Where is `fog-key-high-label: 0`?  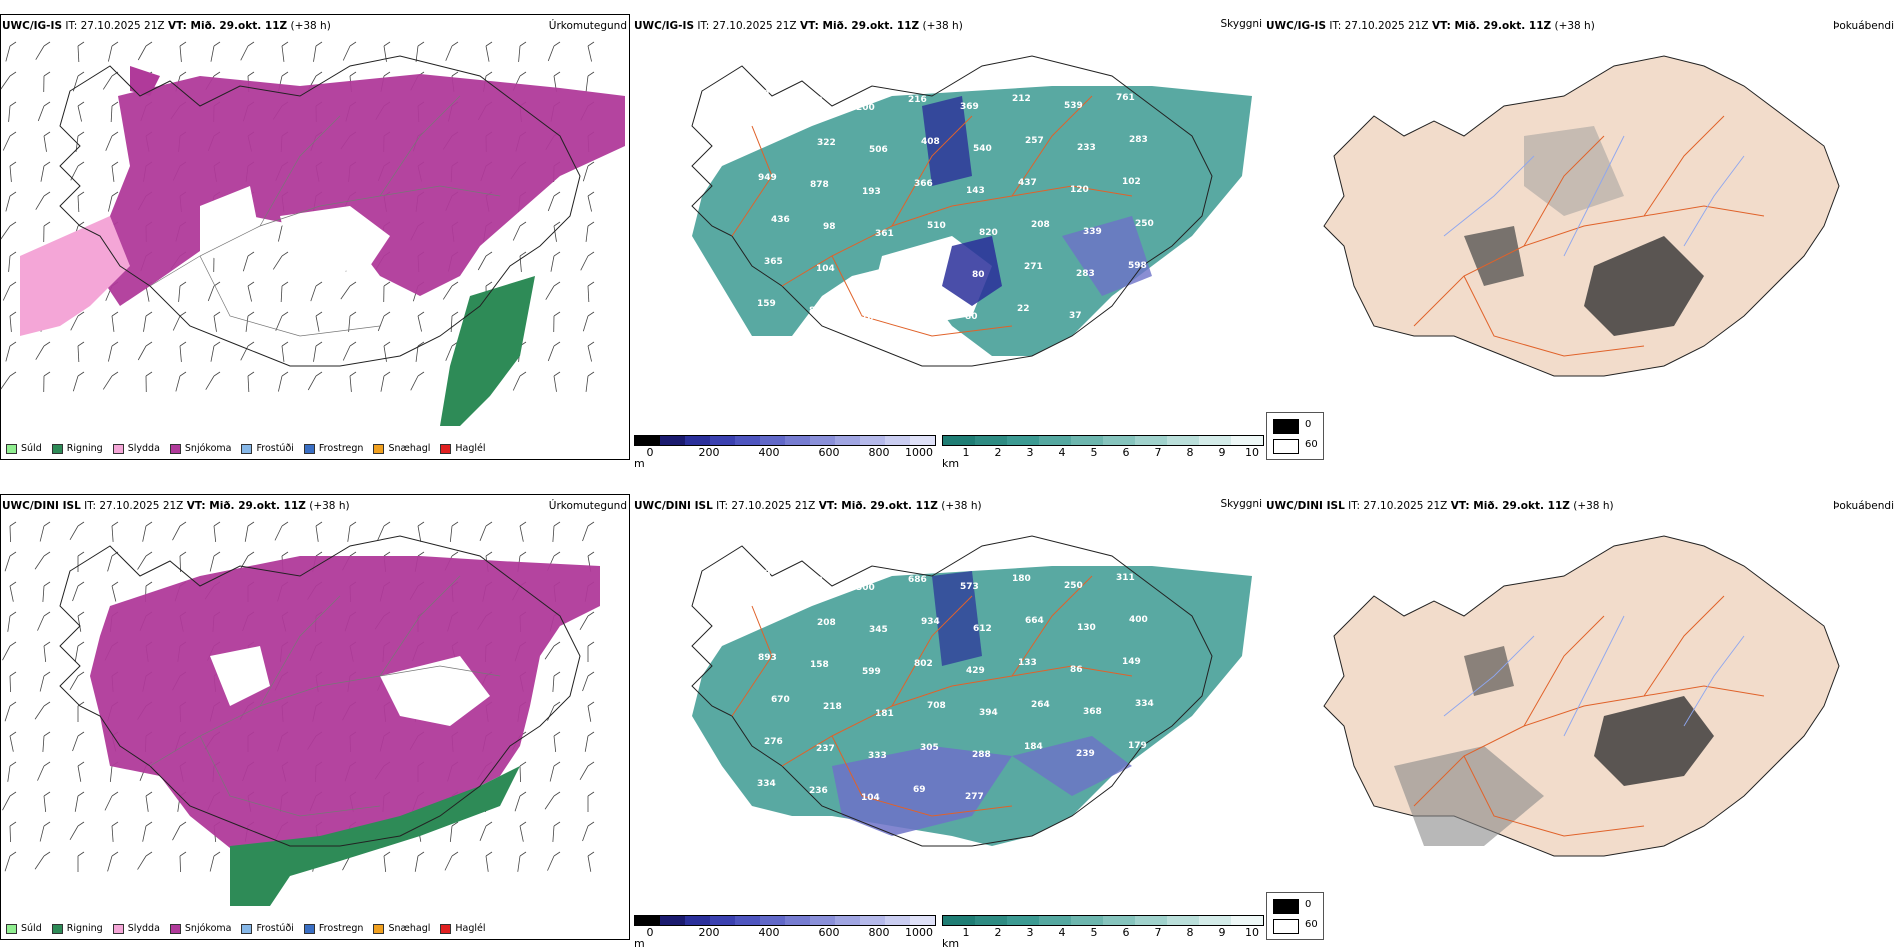
fog-key-high-label: 0 is located at coordinates (1308, 424).